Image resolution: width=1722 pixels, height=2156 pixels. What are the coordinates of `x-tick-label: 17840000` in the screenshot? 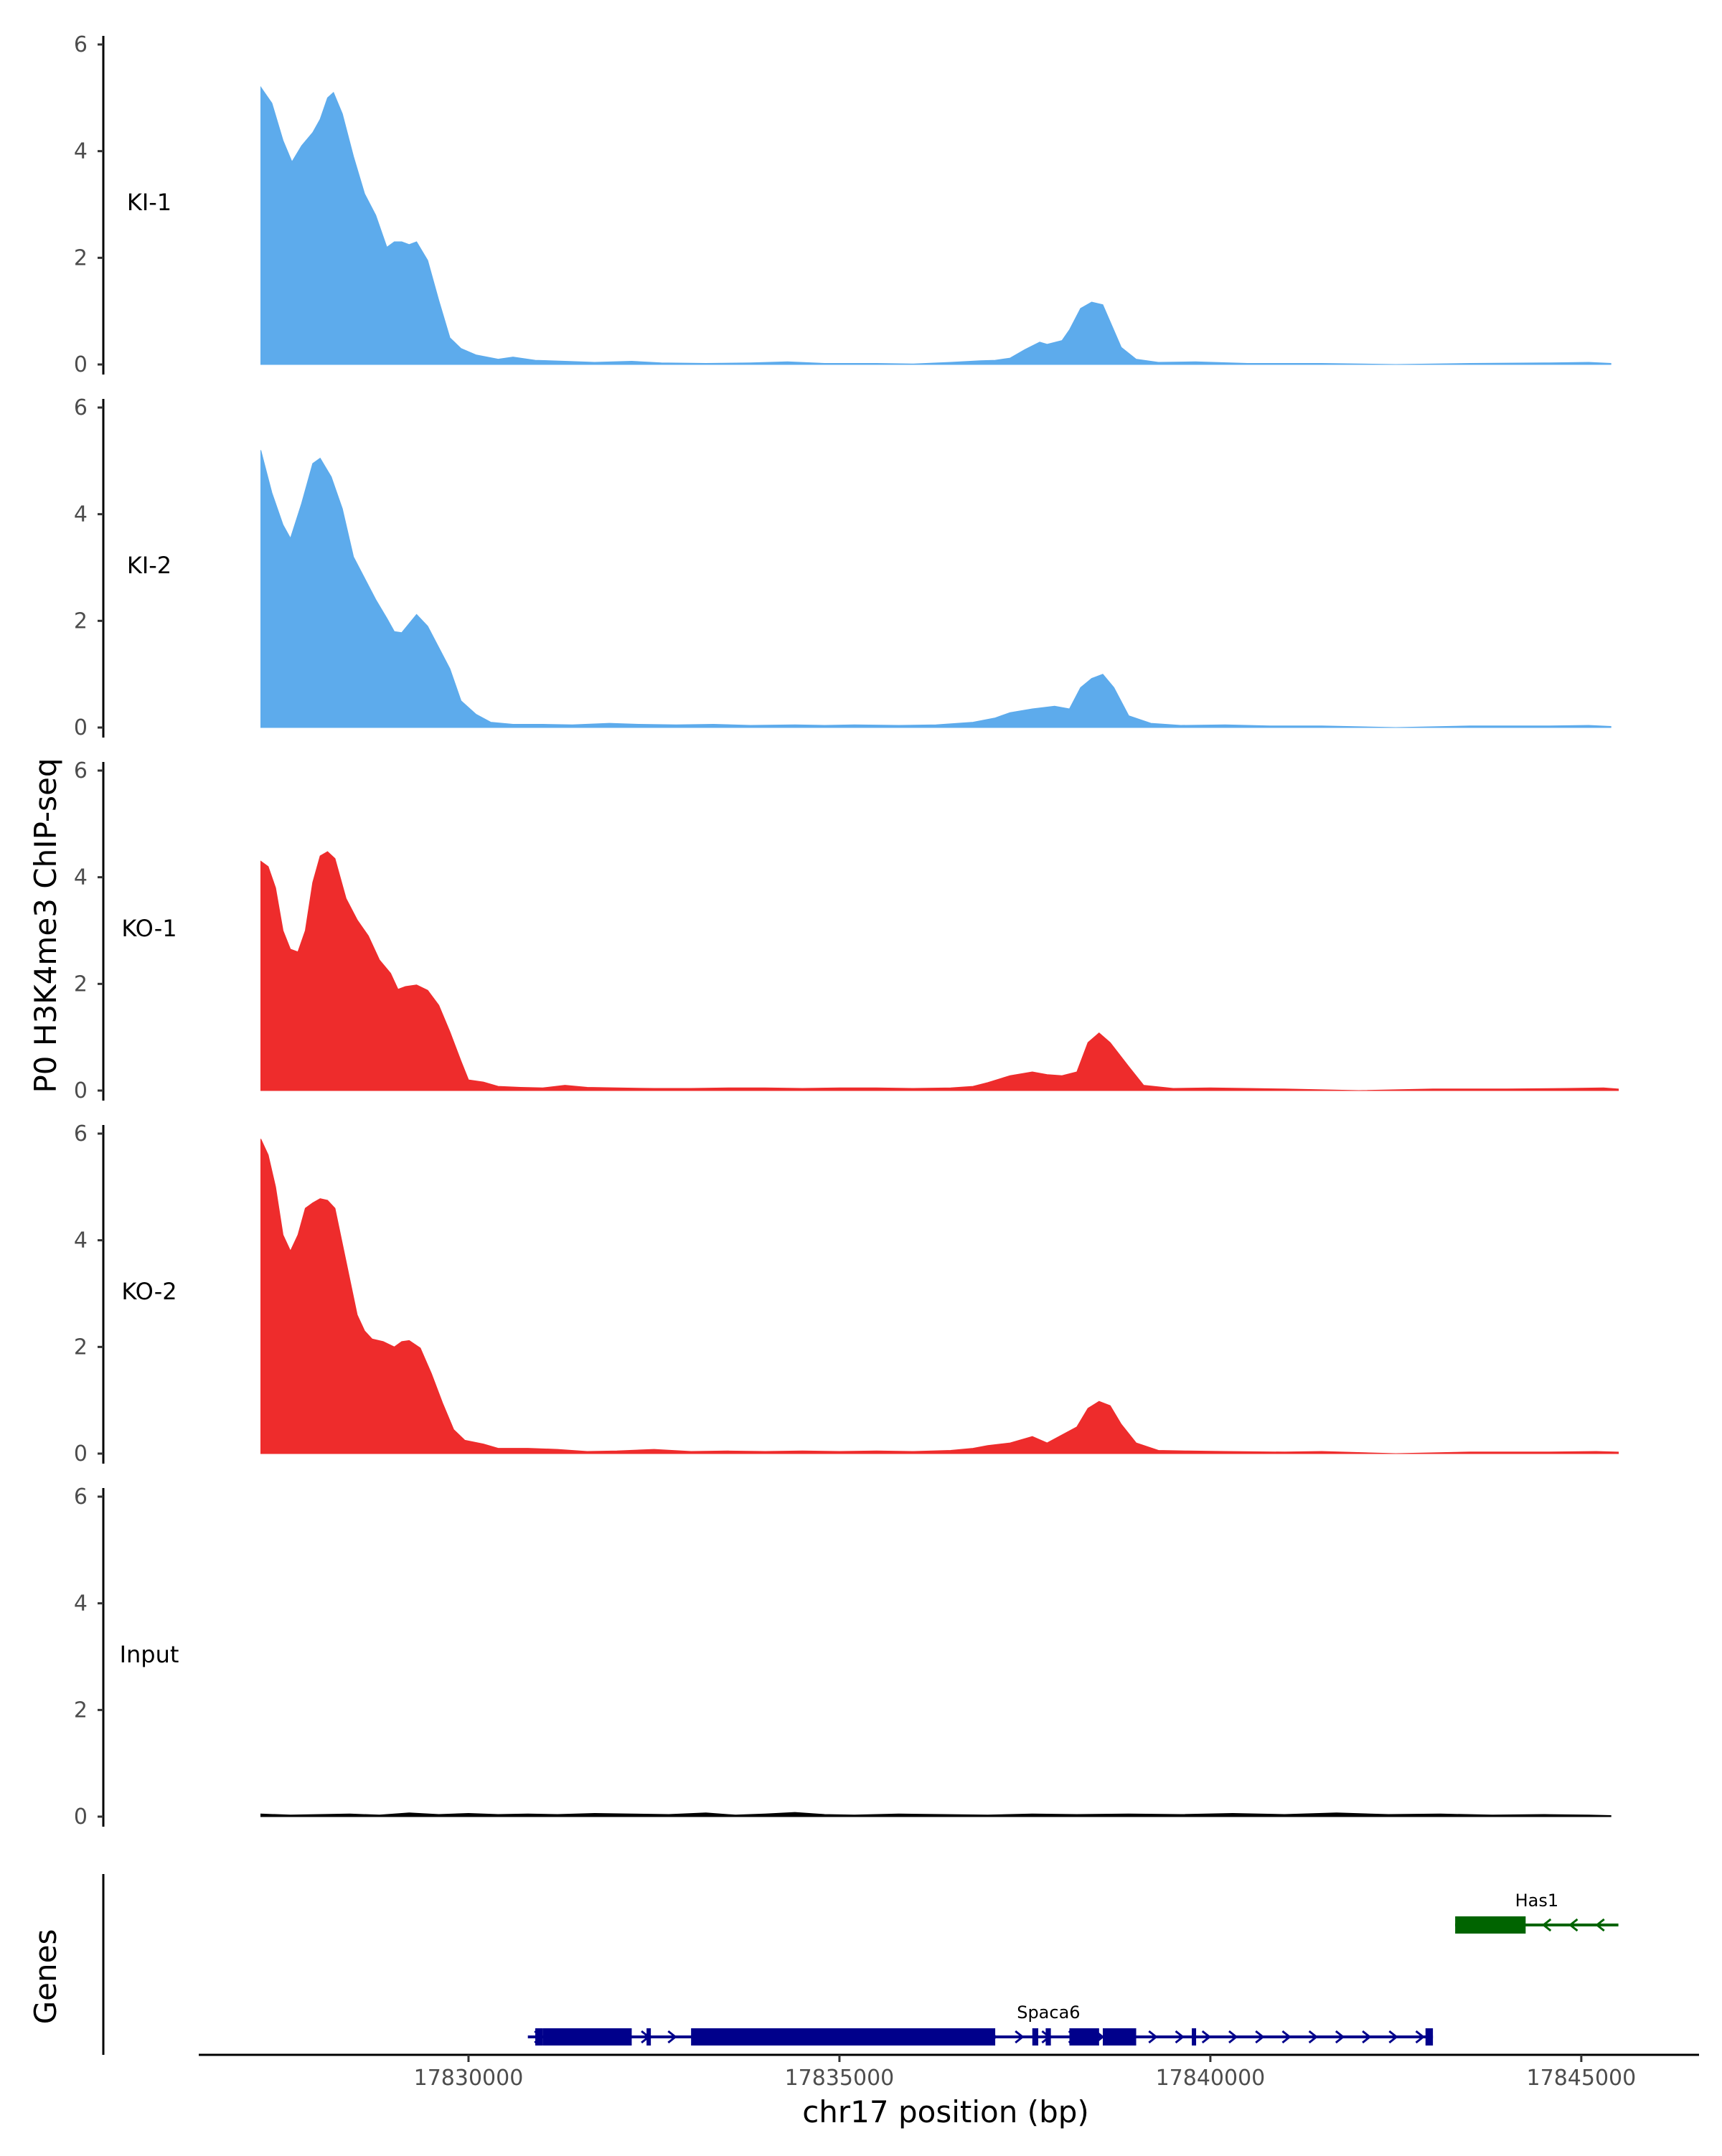 It's located at (1211, 2079).